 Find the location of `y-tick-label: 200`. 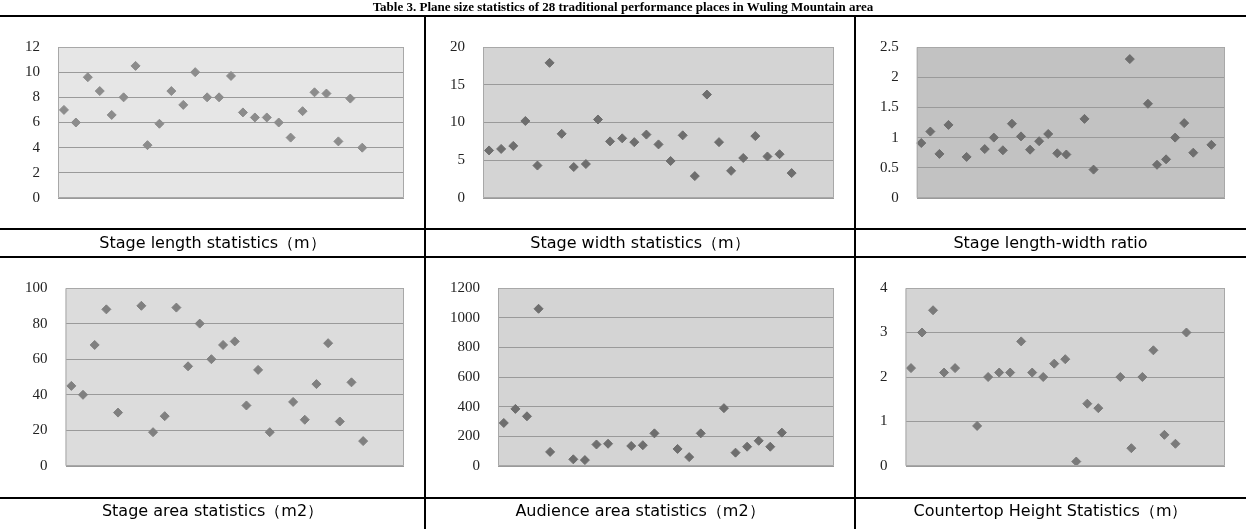

y-tick-label: 200 is located at coordinates (468, 435).